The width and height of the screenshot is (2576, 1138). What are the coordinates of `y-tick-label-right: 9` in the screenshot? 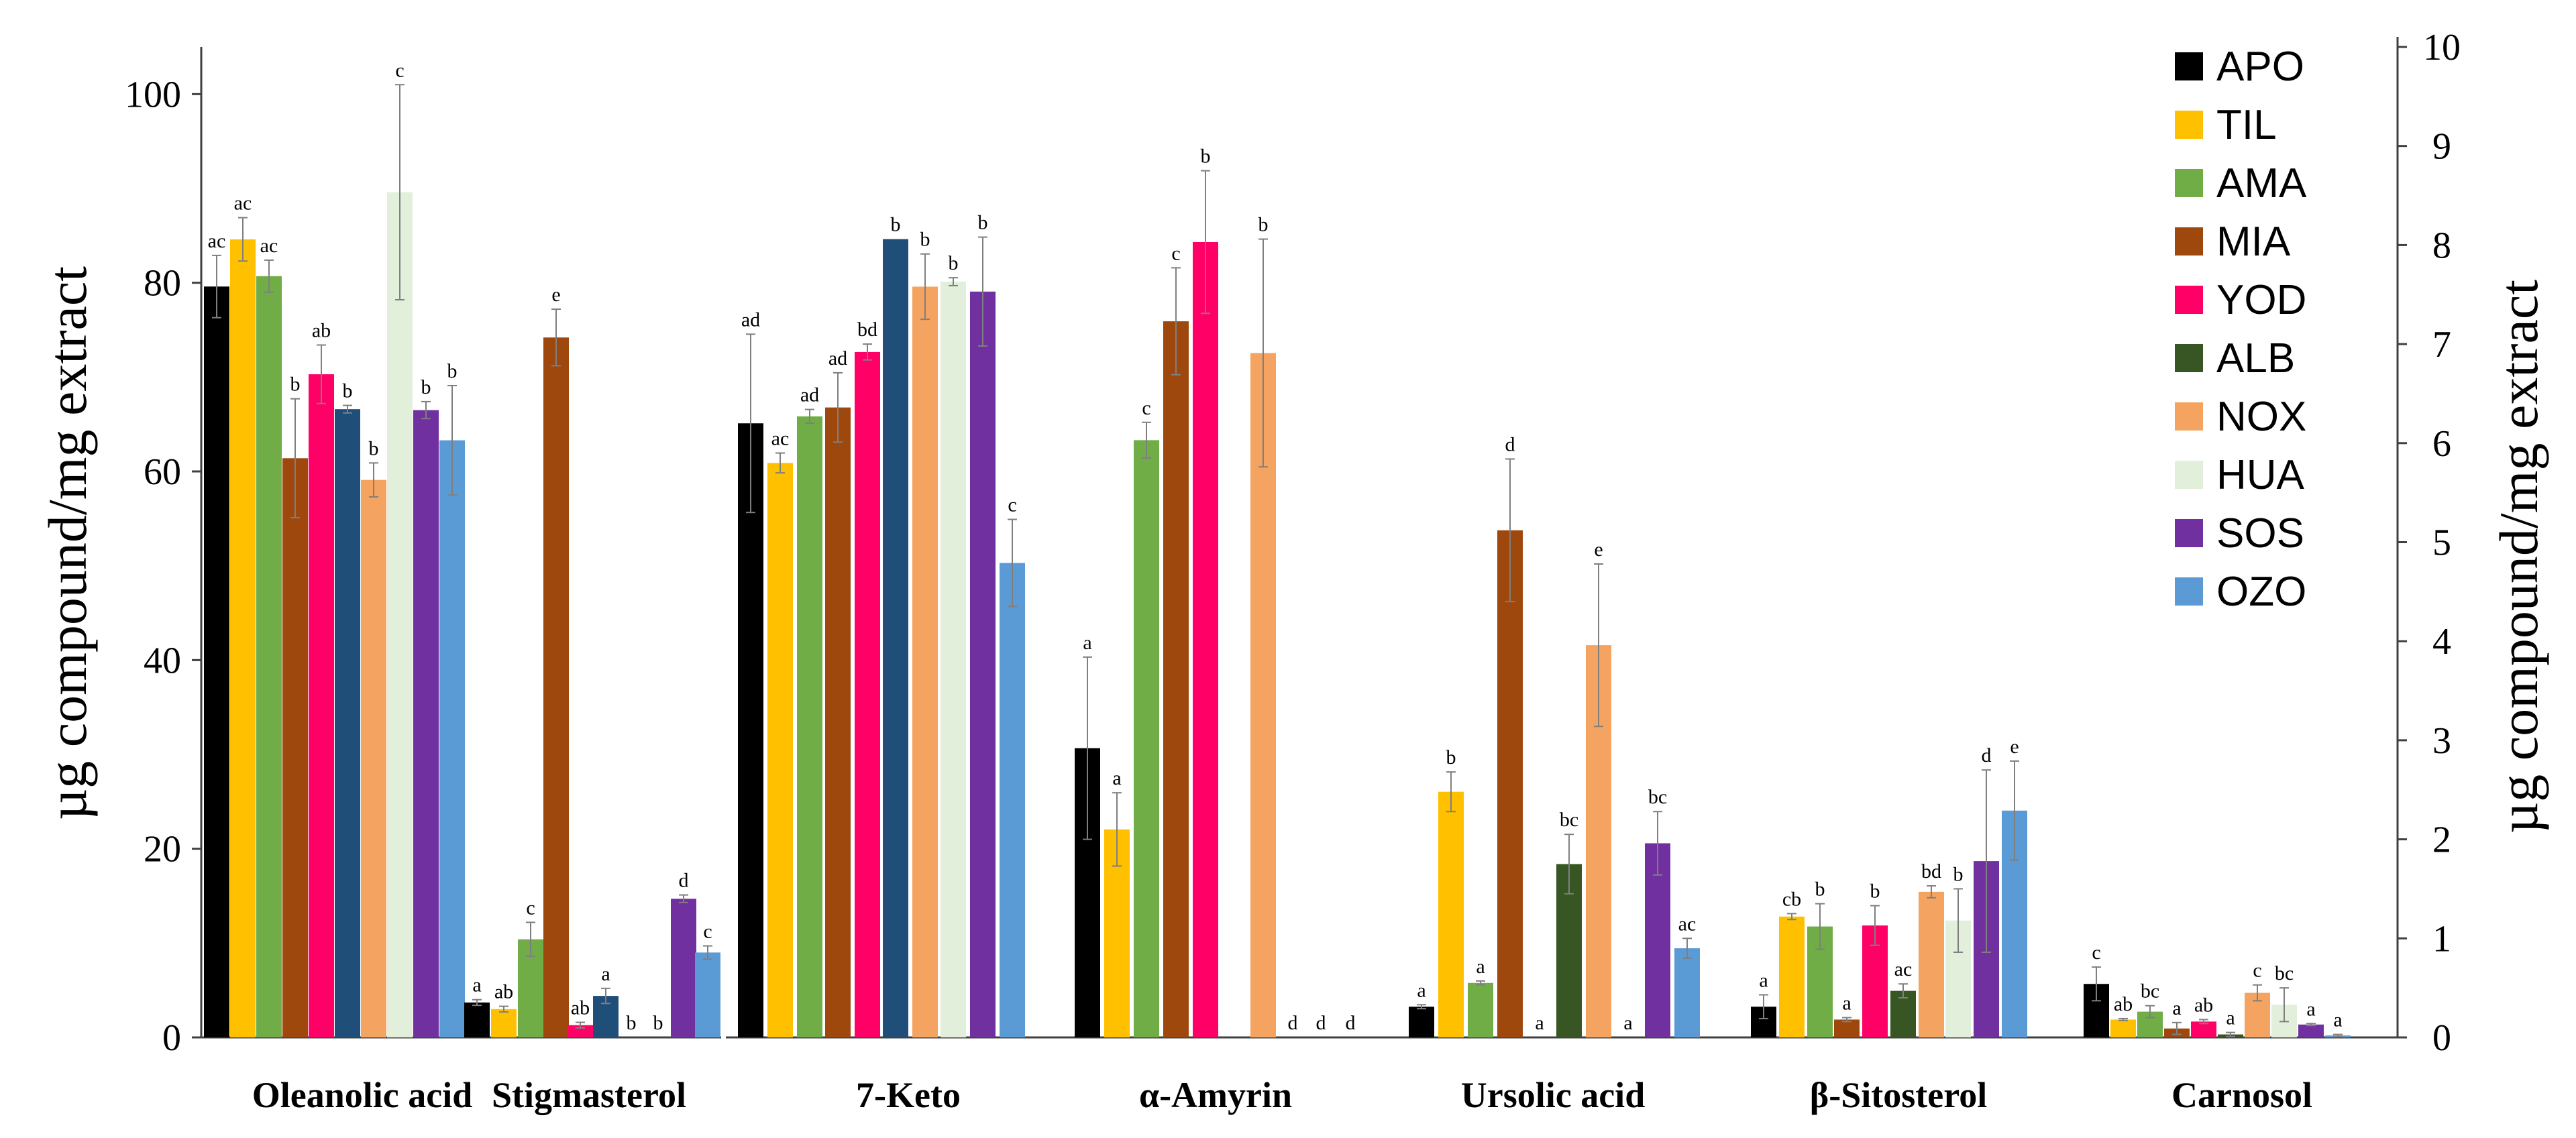 It's located at (2441, 147).